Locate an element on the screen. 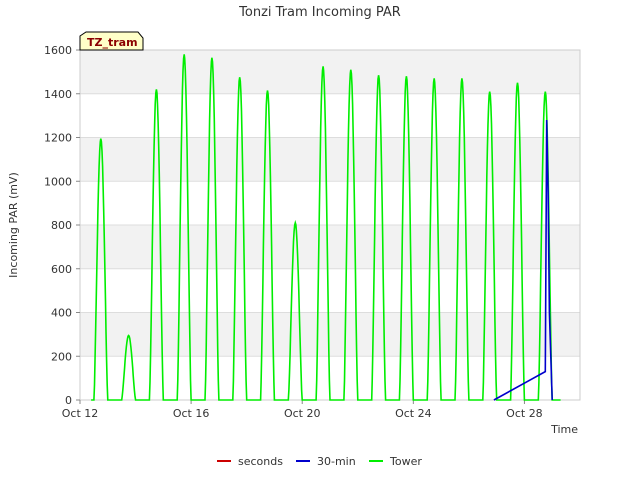  x-tick-label: Oct 28 is located at coordinates (524, 413).